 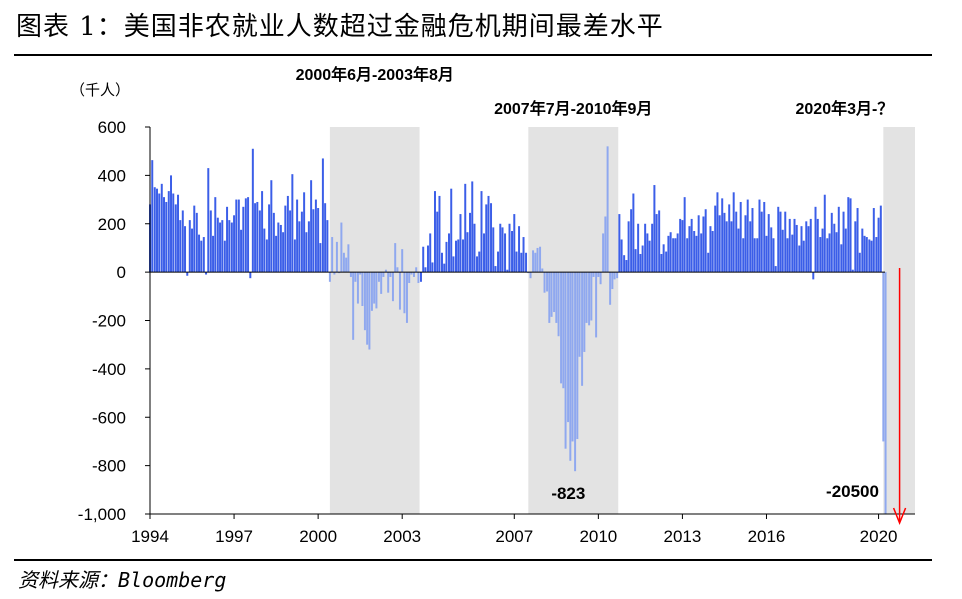 What do you see at coordinates (375, 74) in the screenshot?
I see `period-label: 2000年6月-2003年8月` at bounding box center [375, 74].